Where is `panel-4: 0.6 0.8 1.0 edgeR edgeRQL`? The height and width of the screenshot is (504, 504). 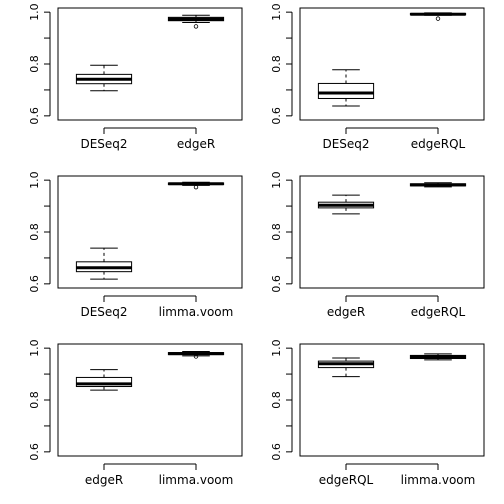 panel-4: 0.6 0.8 1.0 edgeR edgeRQL is located at coordinates (377, 245).